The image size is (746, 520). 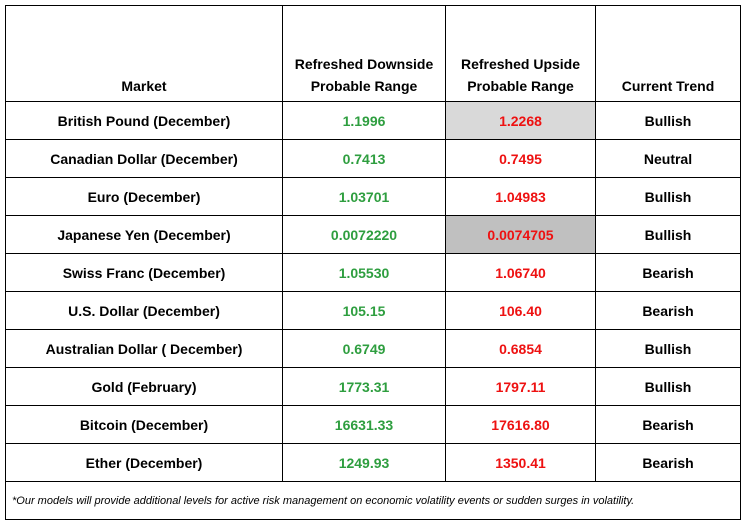 I want to click on upside-cell: 0.0074705, so click(x=520, y=234).